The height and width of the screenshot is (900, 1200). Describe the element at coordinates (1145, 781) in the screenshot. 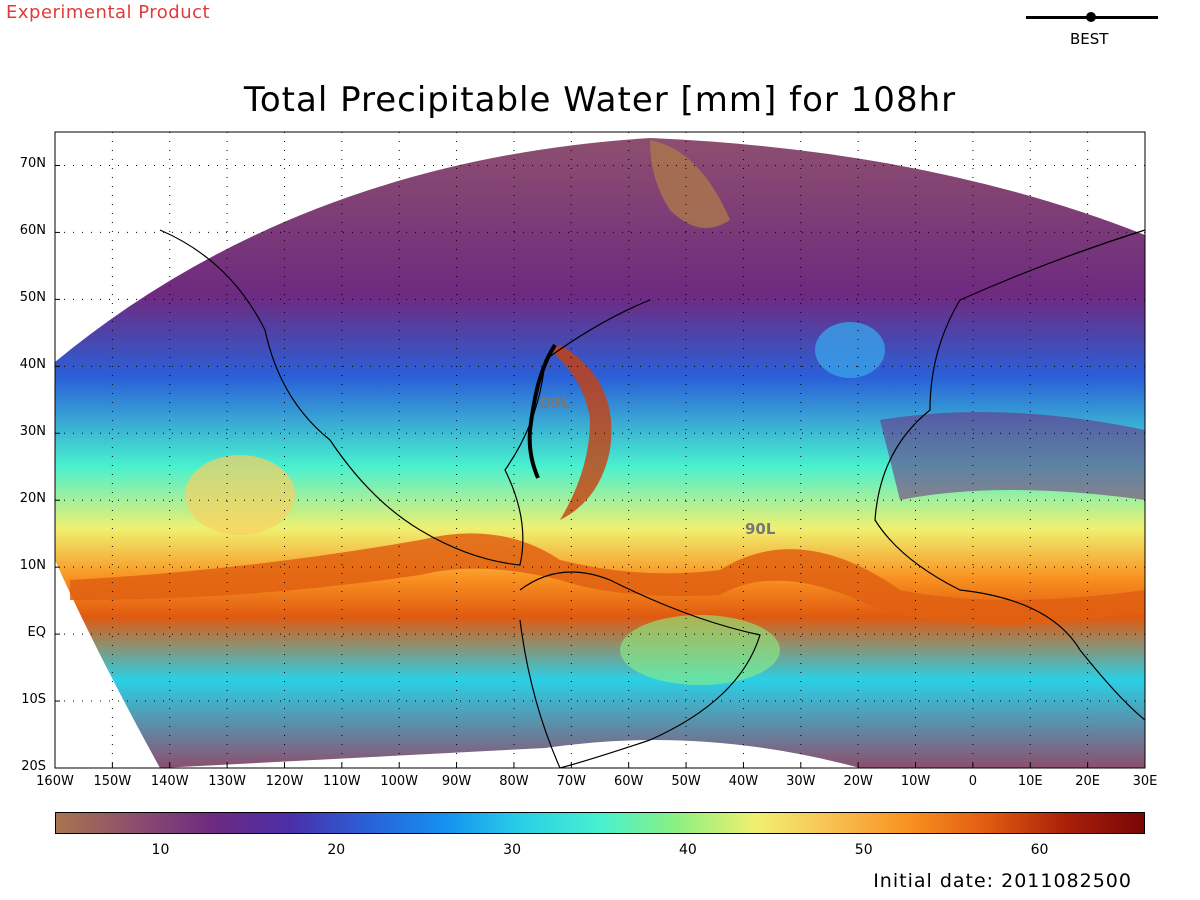

I see `lon-label: 30E` at that location.